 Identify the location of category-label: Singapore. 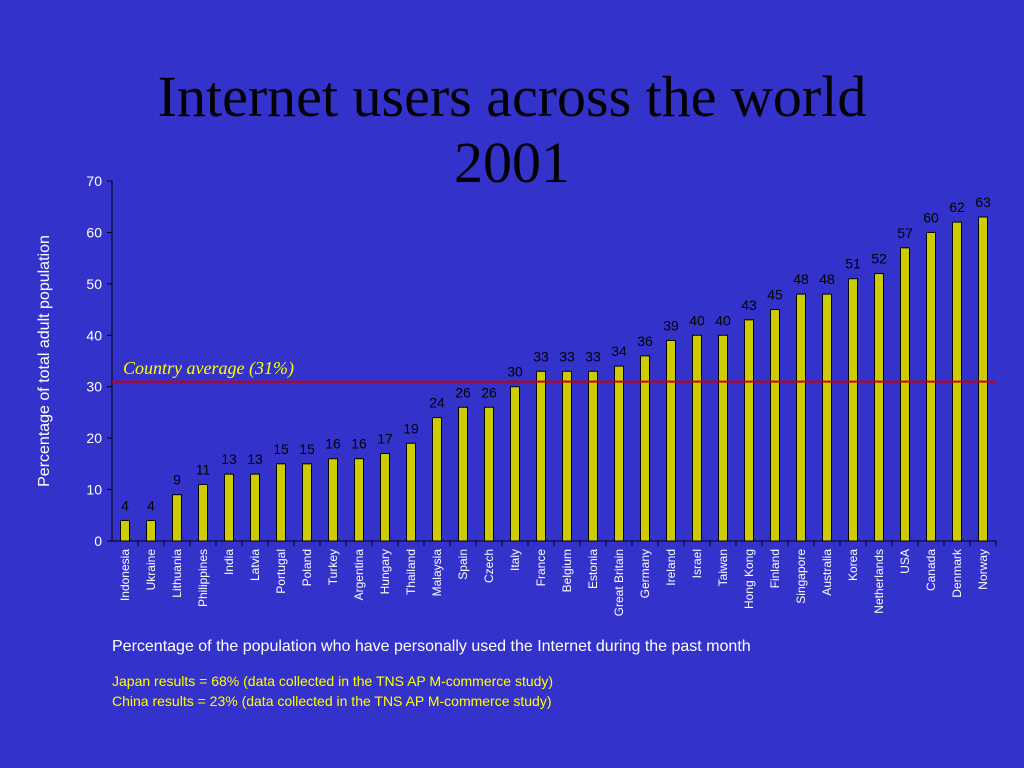
(801, 576).